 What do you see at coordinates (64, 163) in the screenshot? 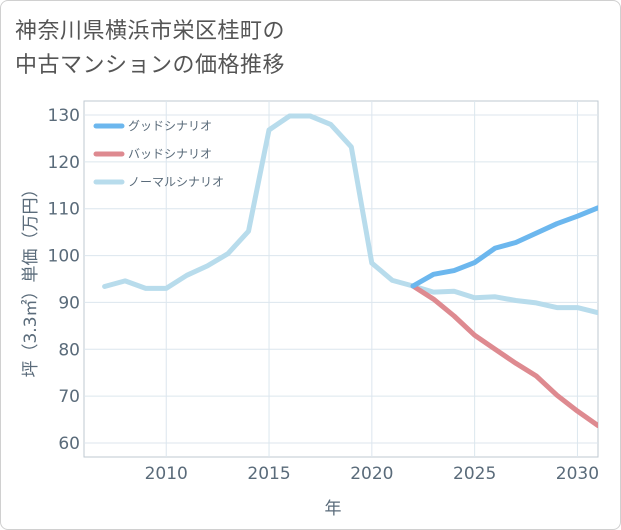
I see `y-tick-label: 120` at bounding box center [64, 163].